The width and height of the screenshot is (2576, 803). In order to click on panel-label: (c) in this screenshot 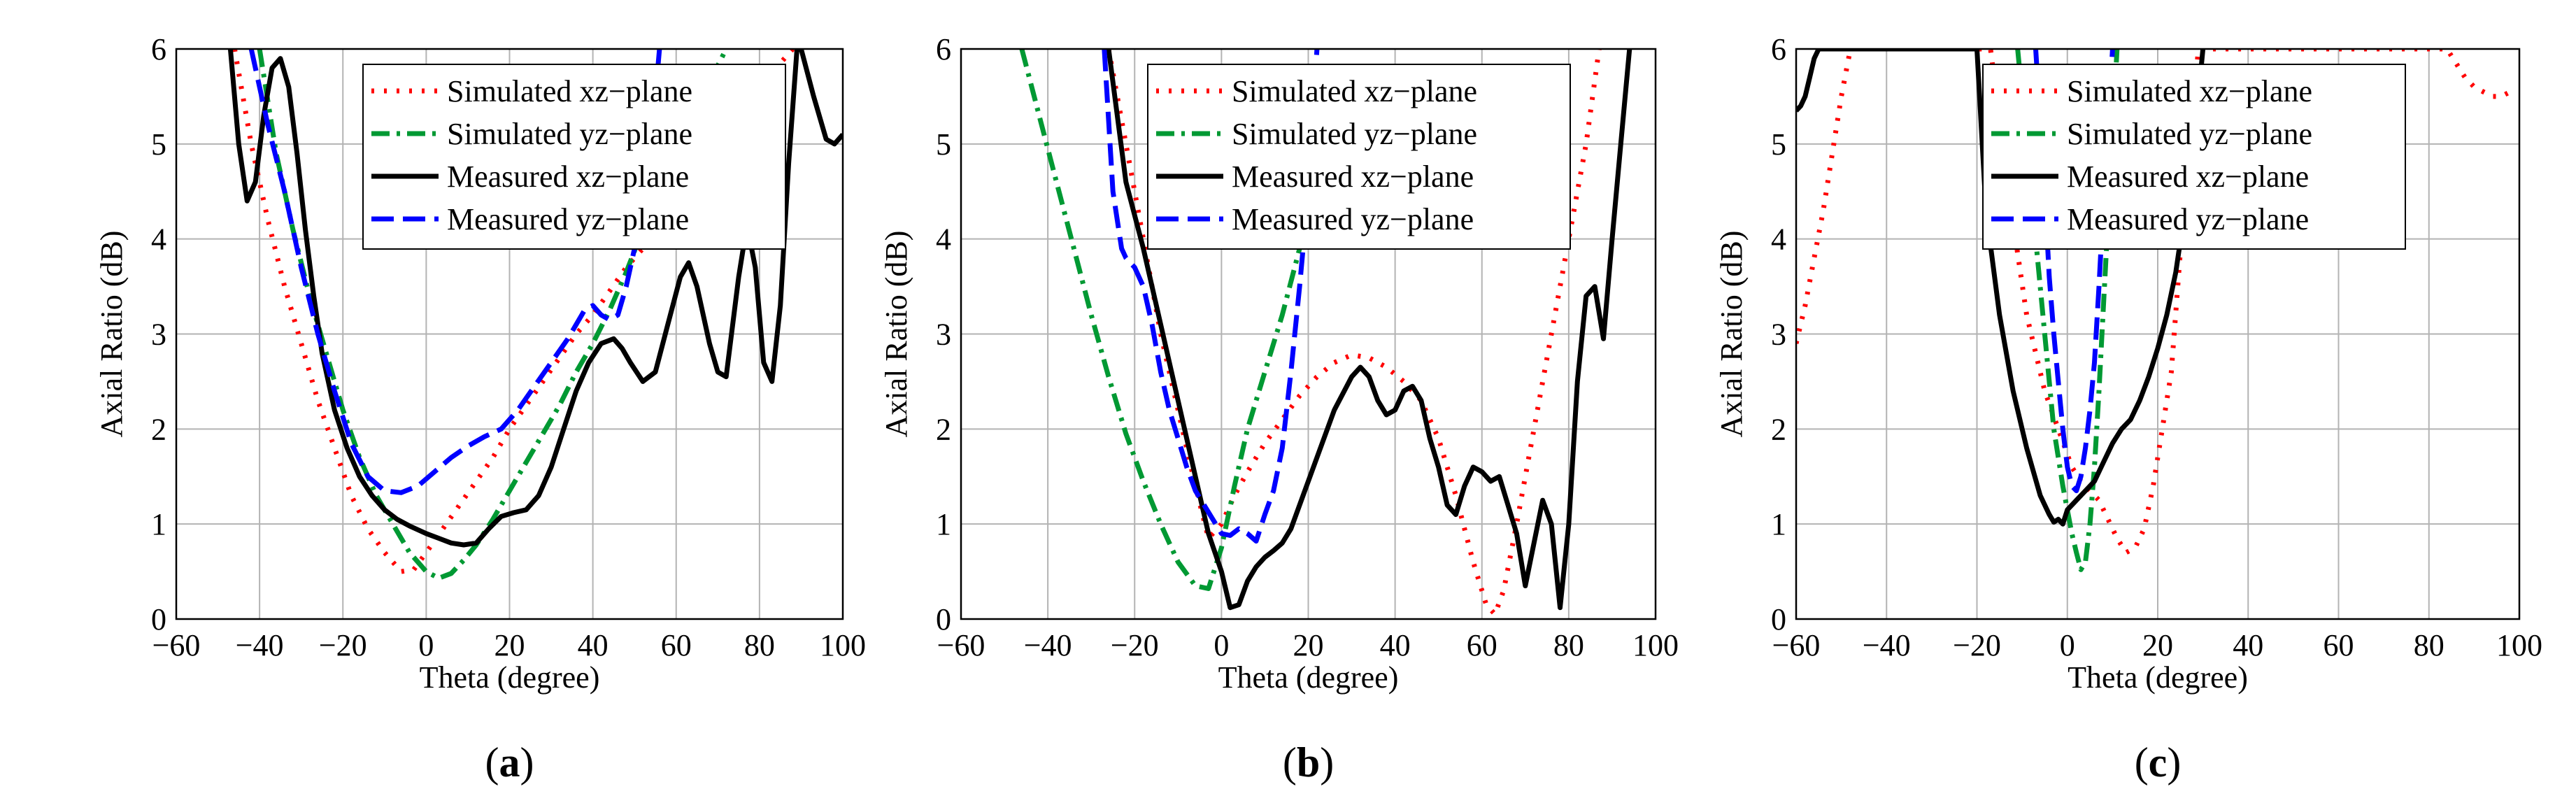, I will do `click(2158, 762)`.